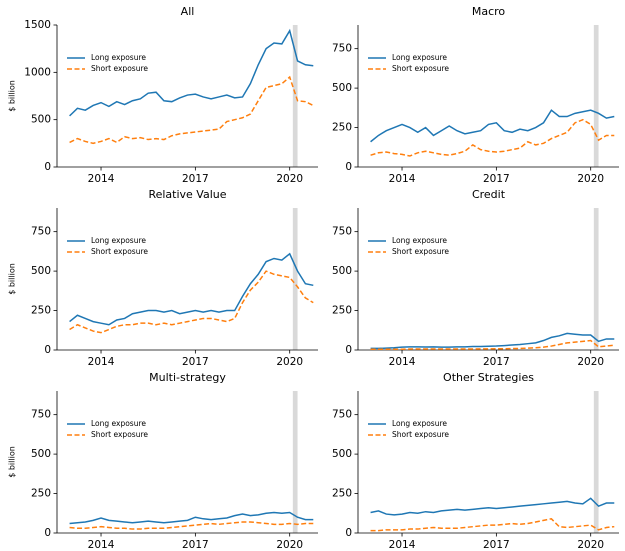  I want to click on chart-title: Credit, so click(489, 194).